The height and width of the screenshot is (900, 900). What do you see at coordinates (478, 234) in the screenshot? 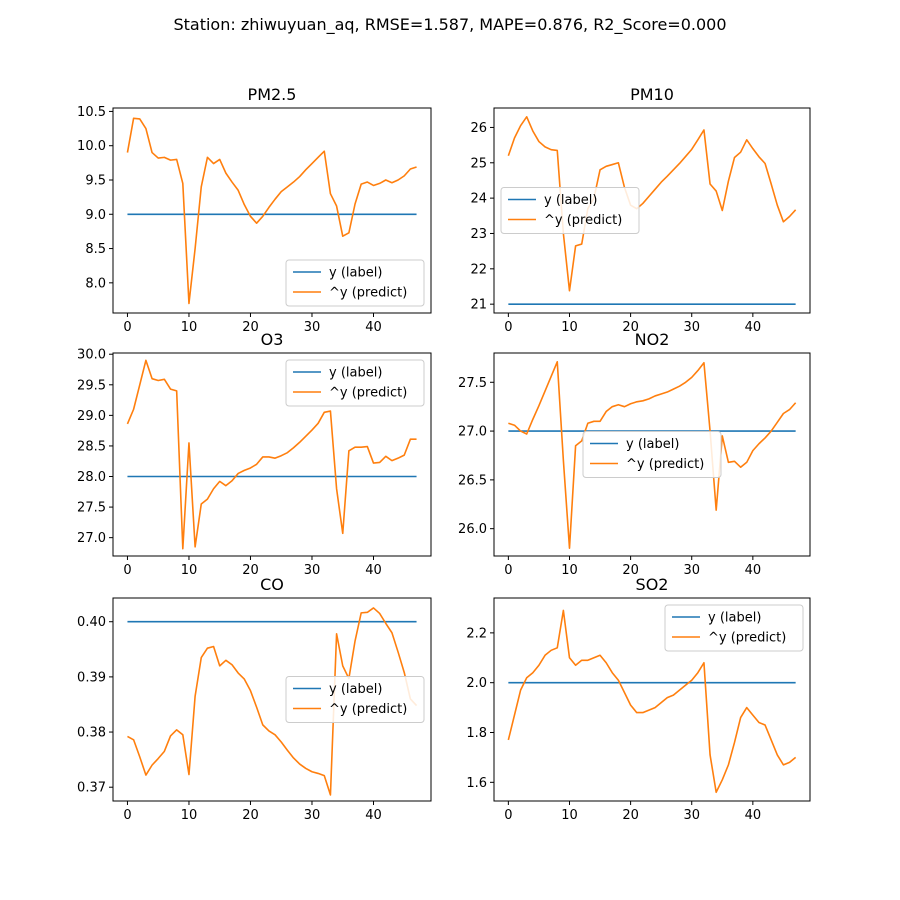
I see `y-tick-label: 23` at bounding box center [478, 234].